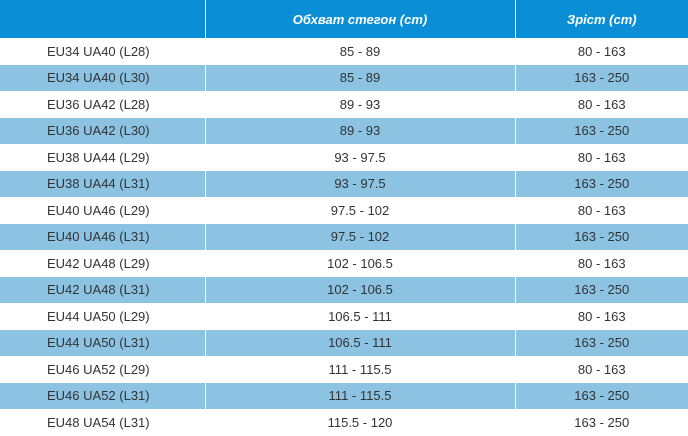  What do you see at coordinates (360, 19) in the screenshot?
I see `header-cell: Обхват стегон (cm)` at bounding box center [360, 19].